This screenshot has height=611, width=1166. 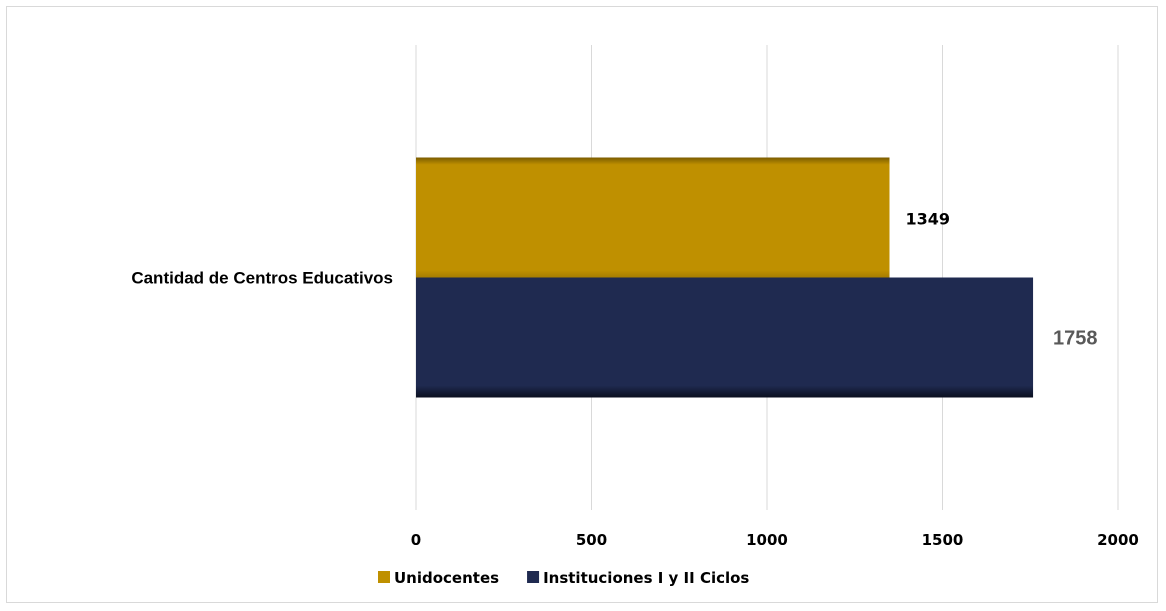 What do you see at coordinates (767, 540) in the screenshot?
I see `x-tick-label-2: 1000` at bounding box center [767, 540].